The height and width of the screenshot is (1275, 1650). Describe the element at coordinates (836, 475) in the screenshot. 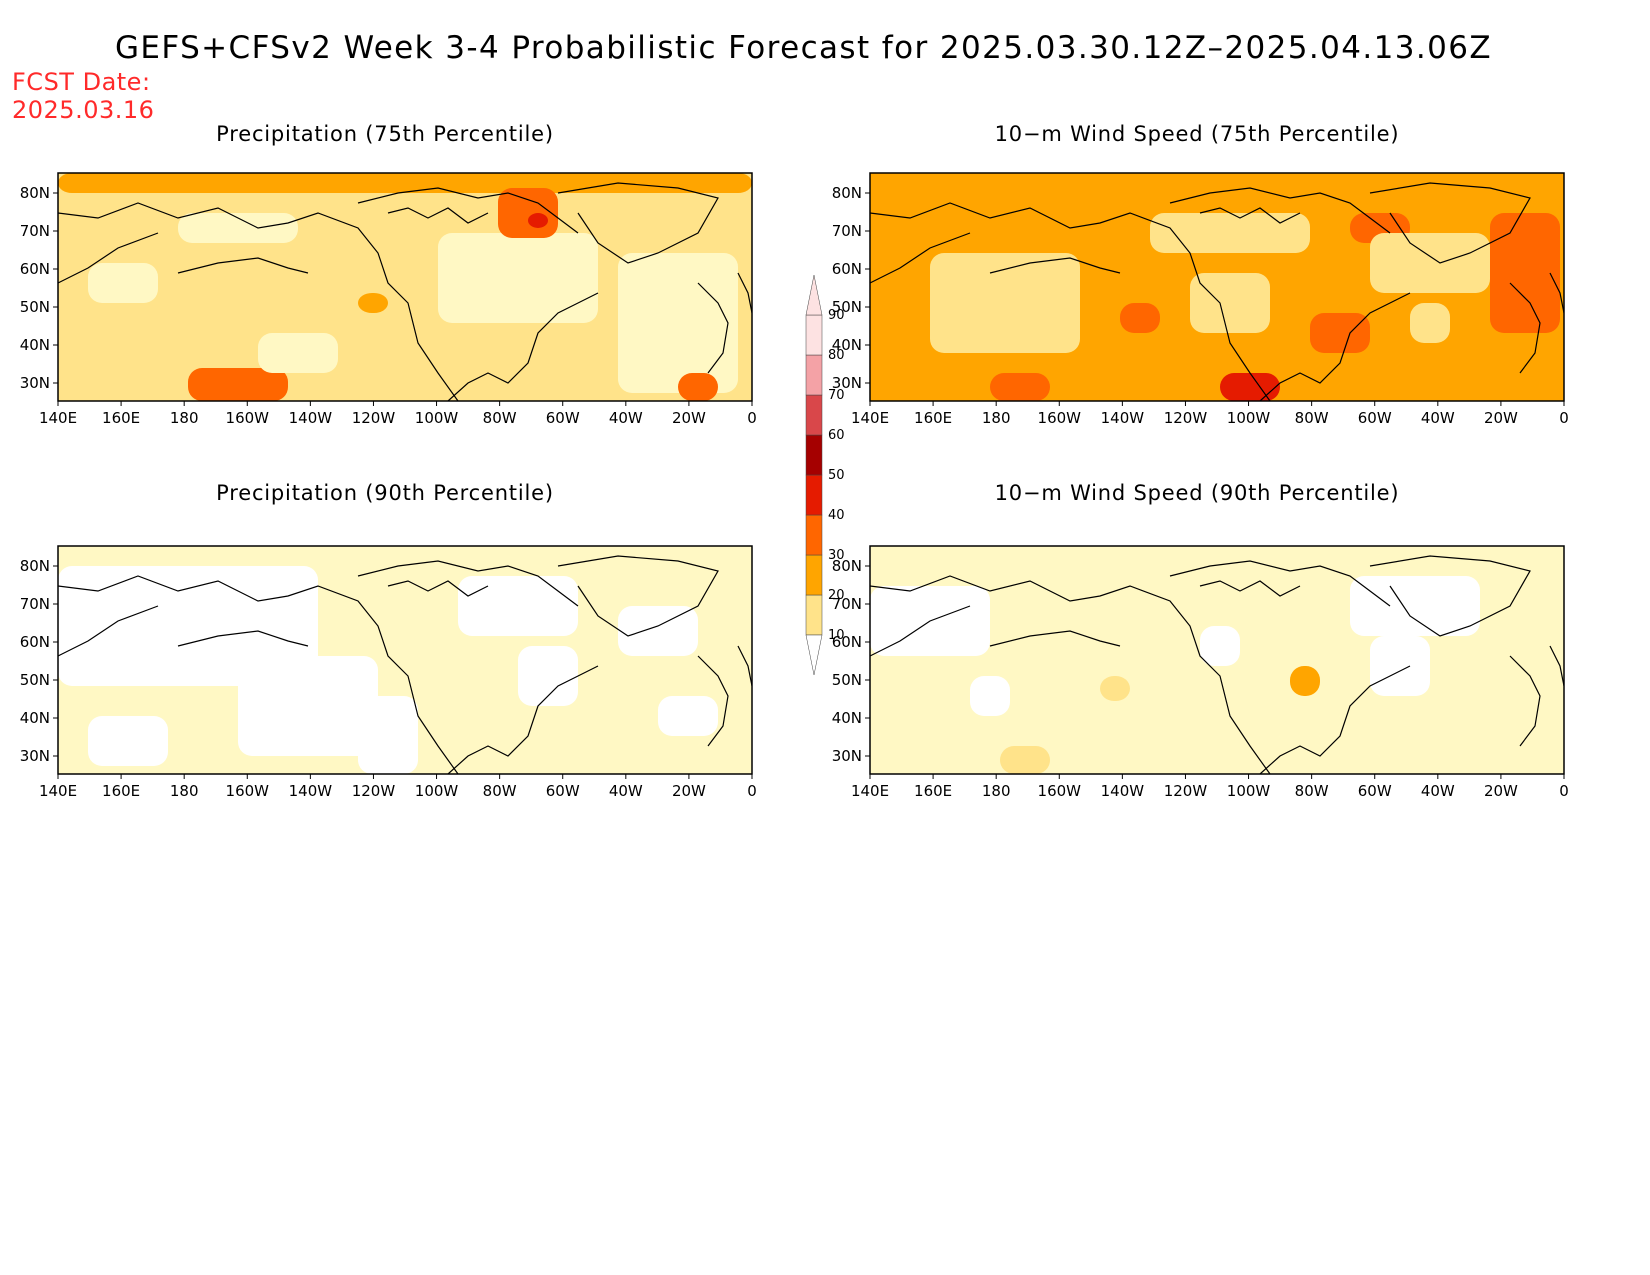

I see `colorbar-label: 50` at that location.